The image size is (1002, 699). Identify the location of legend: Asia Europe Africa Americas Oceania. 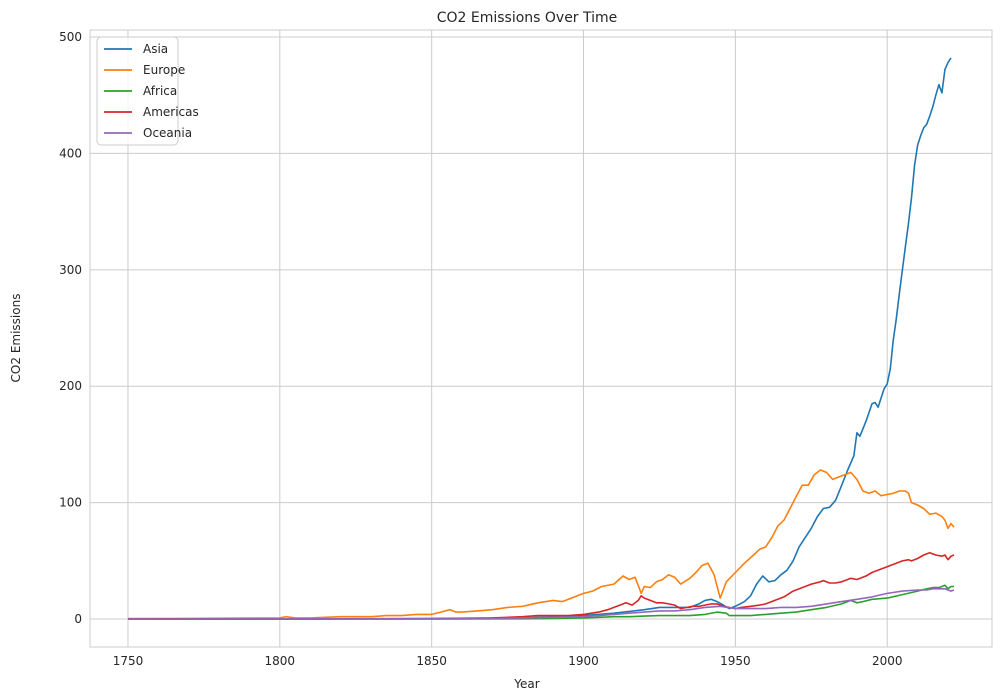
(147, 91).